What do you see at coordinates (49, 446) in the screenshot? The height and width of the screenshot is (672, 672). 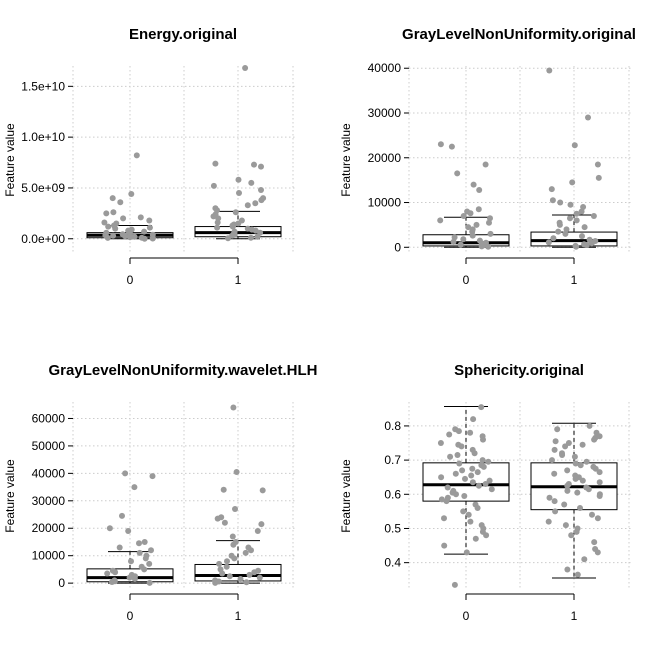 I see `chart3-y-tick-label-5: 50000` at bounding box center [49, 446].